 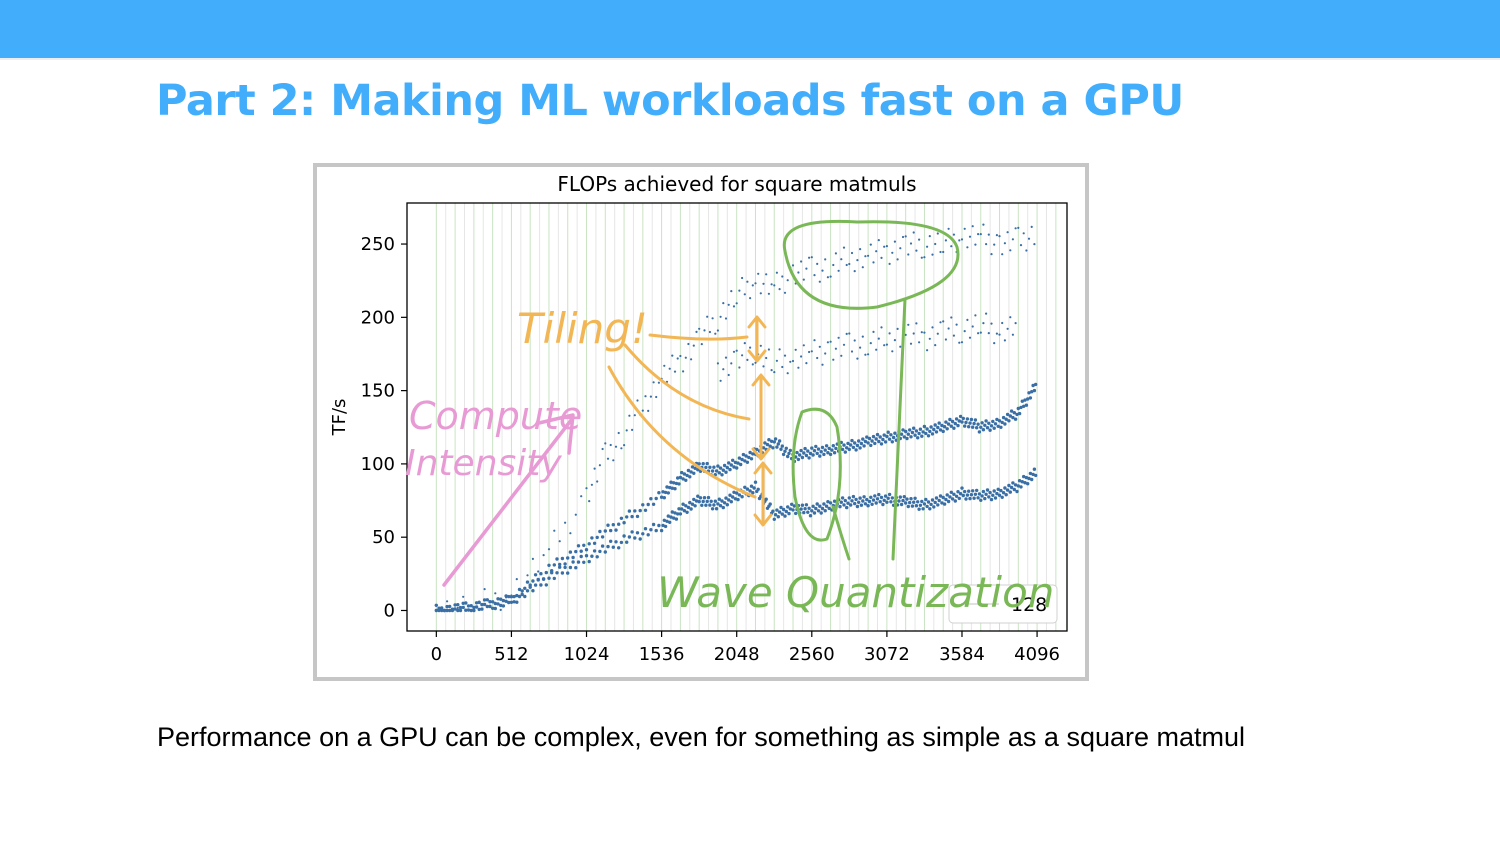 What do you see at coordinates (389, 610) in the screenshot?
I see `y-tick-label: 0` at bounding box center [389, 610].